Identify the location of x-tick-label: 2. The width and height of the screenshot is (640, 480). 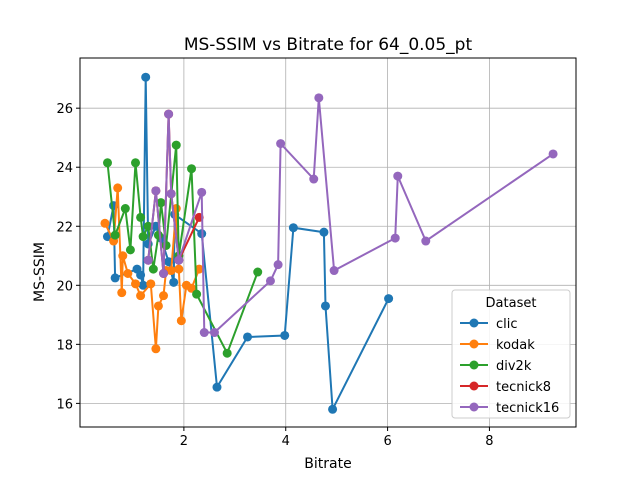
(184, 441).